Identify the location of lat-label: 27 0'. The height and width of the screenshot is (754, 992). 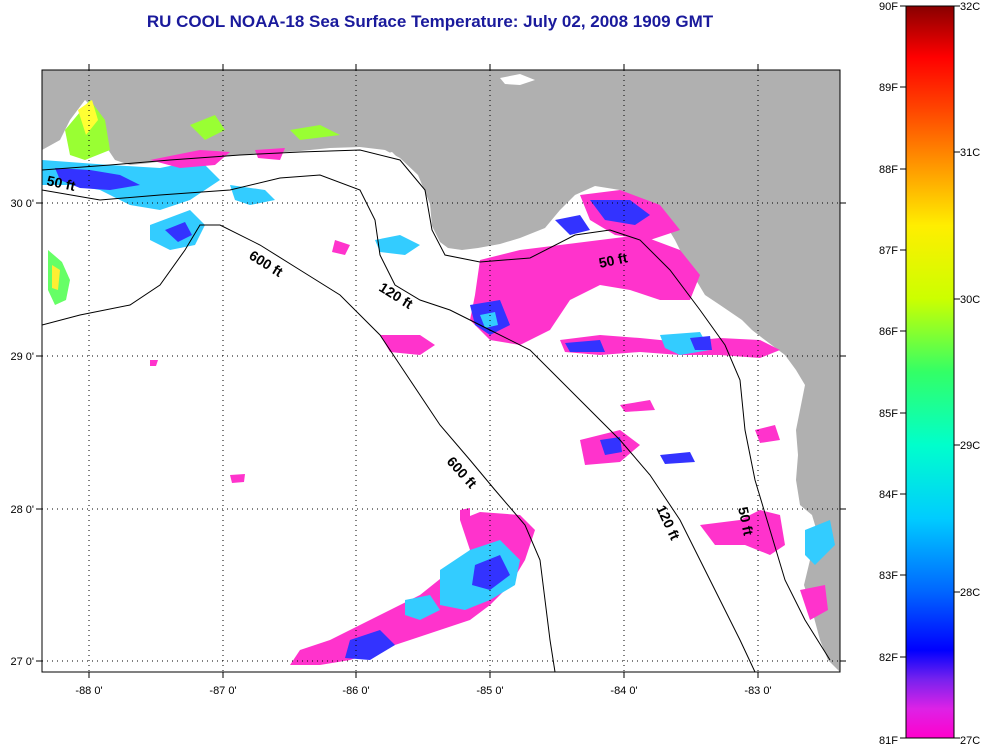
(22, 662).